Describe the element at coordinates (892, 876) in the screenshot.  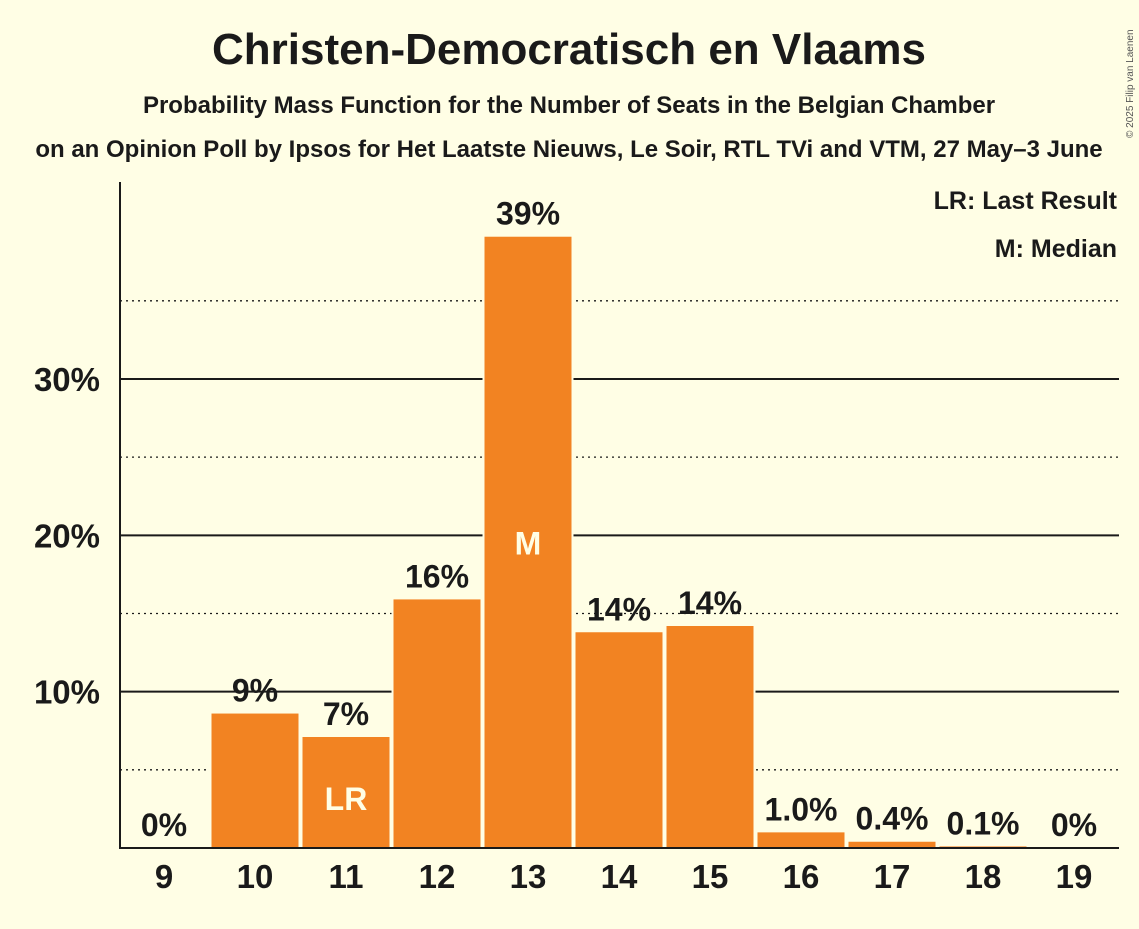
I see `x-tick-label-17: 17` at that location.